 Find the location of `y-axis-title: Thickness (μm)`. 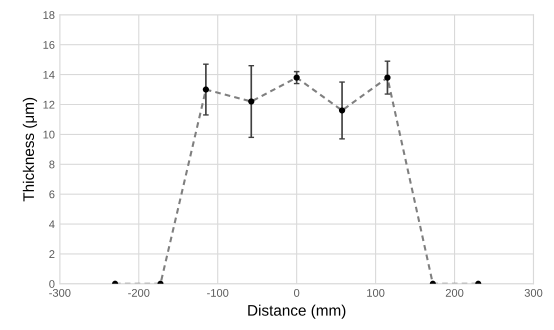

y-axis-title: Thickness (μm) is located at coordinates (30, 150).